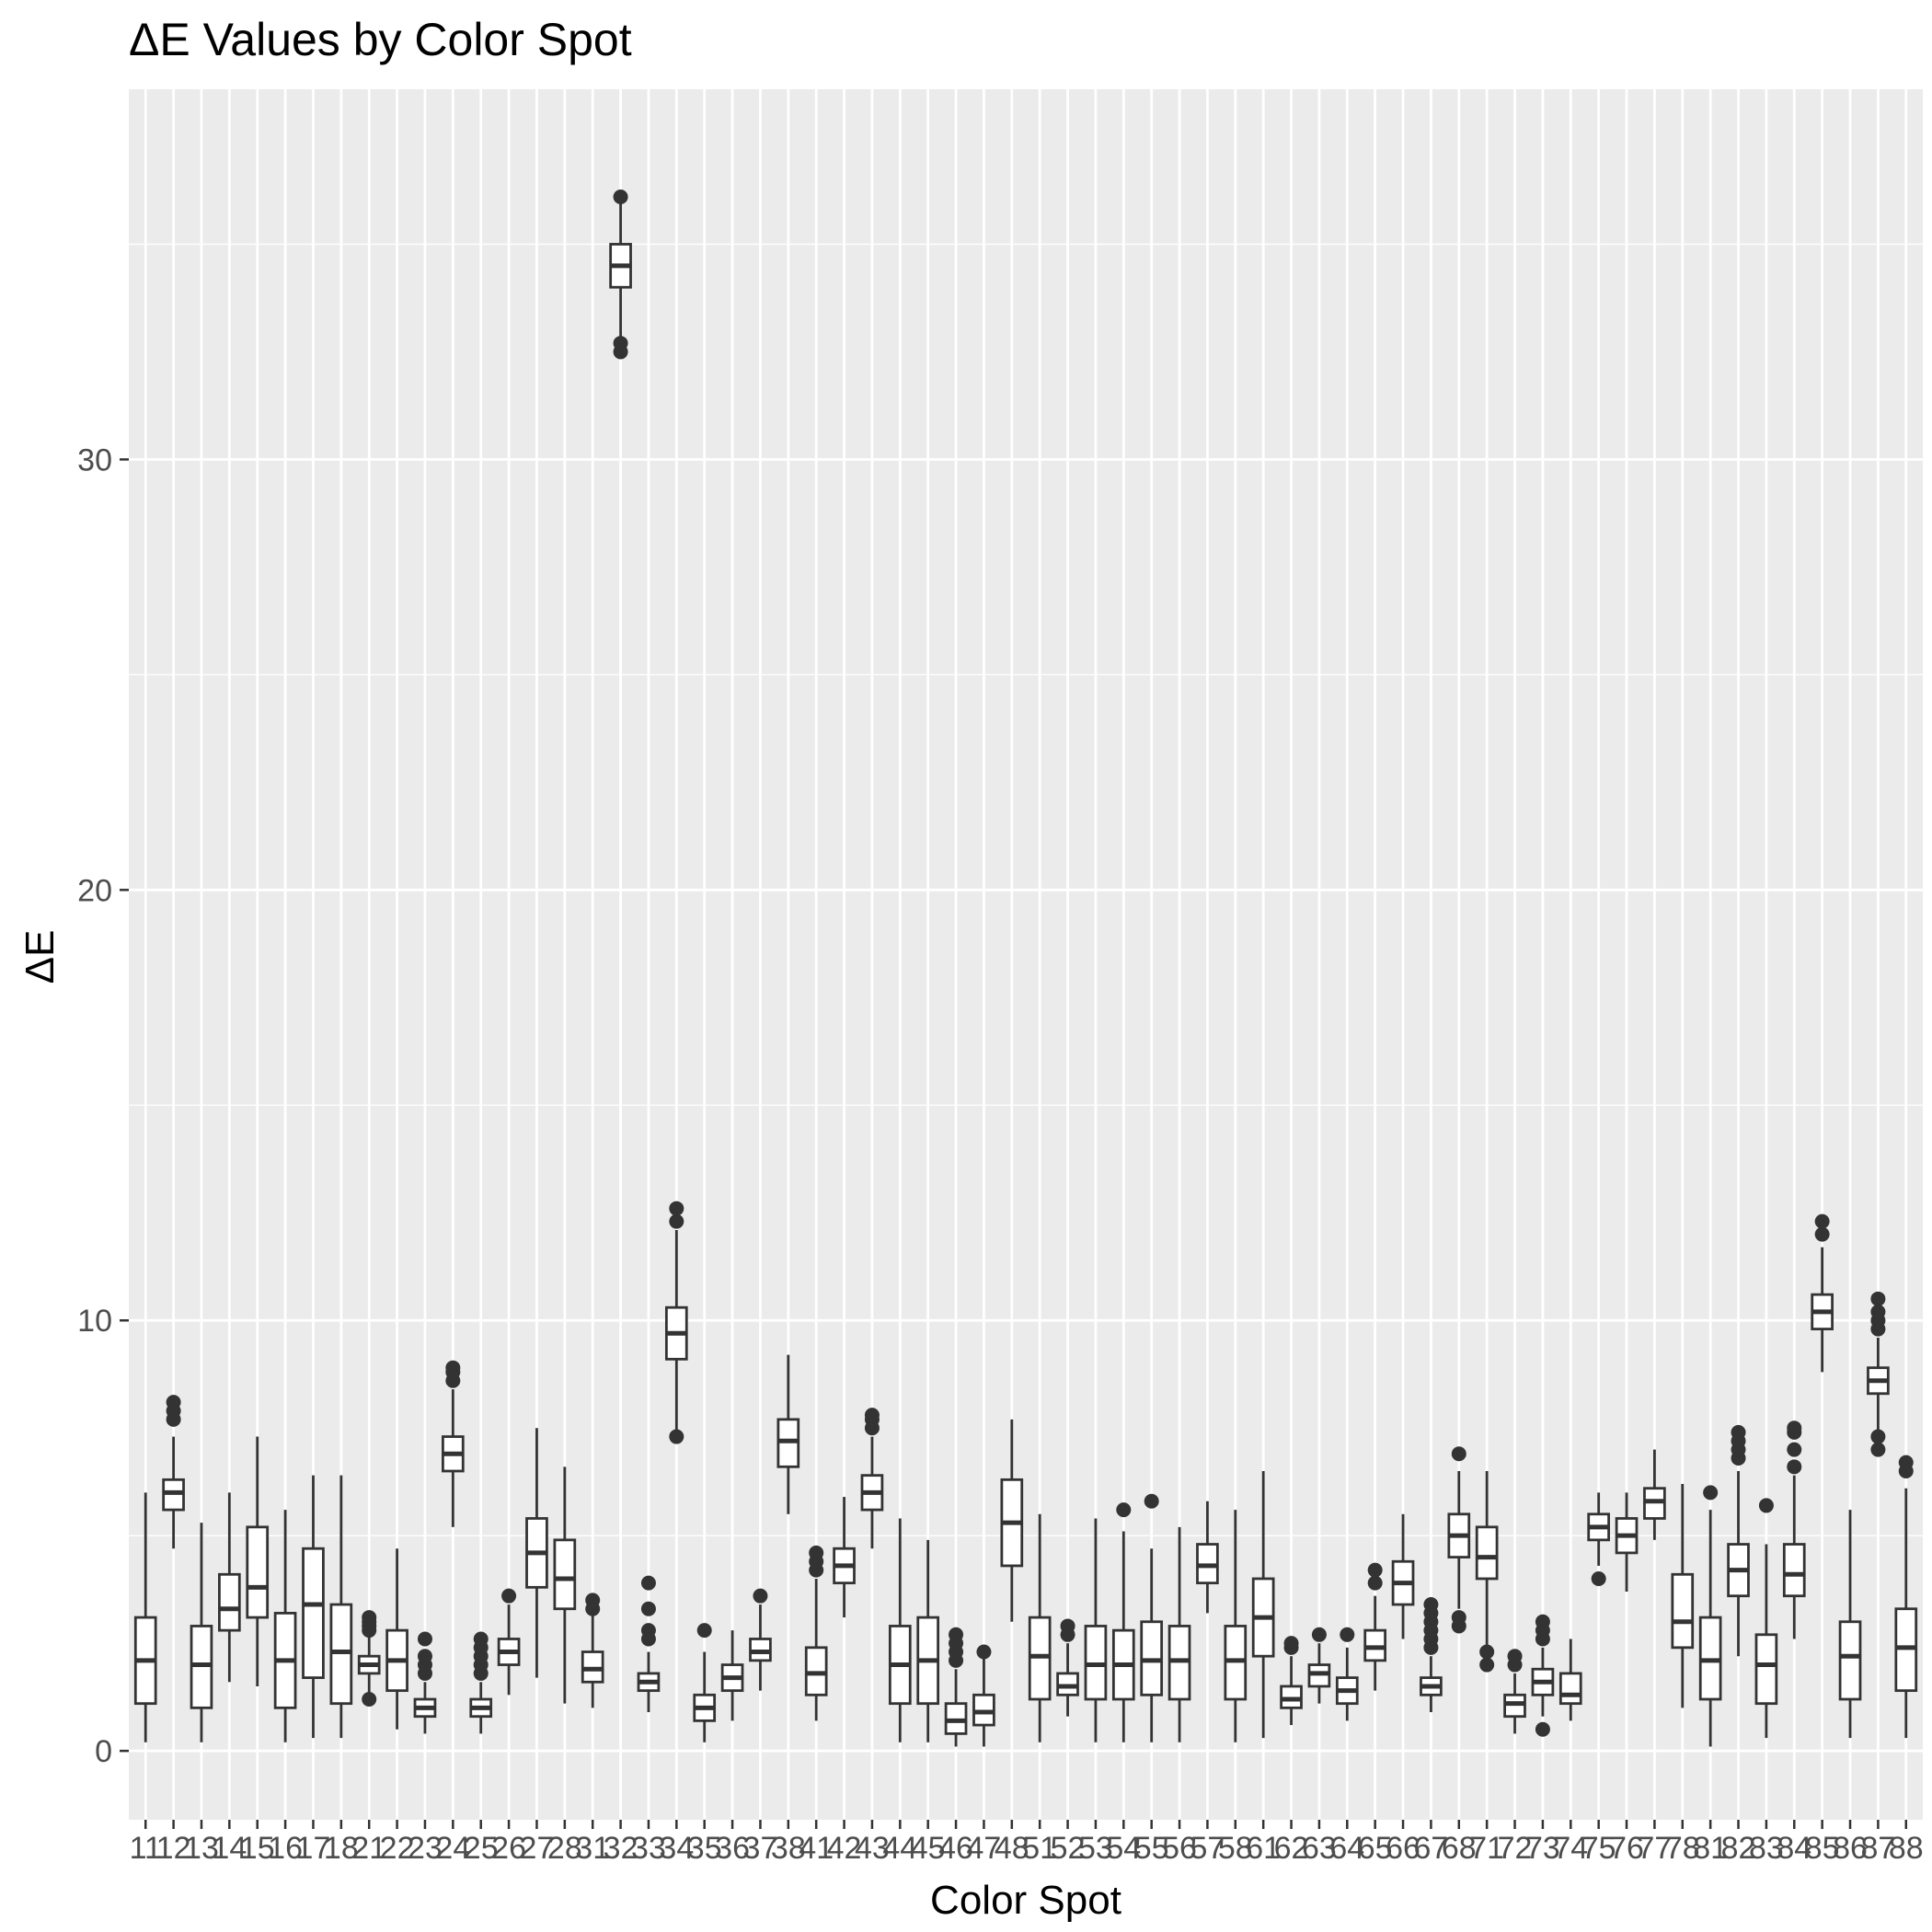  What do you see at coordinates (452, 1848) in the screenshot?
I see `x-tick-label: 24` at bounding box center [452, 1848].